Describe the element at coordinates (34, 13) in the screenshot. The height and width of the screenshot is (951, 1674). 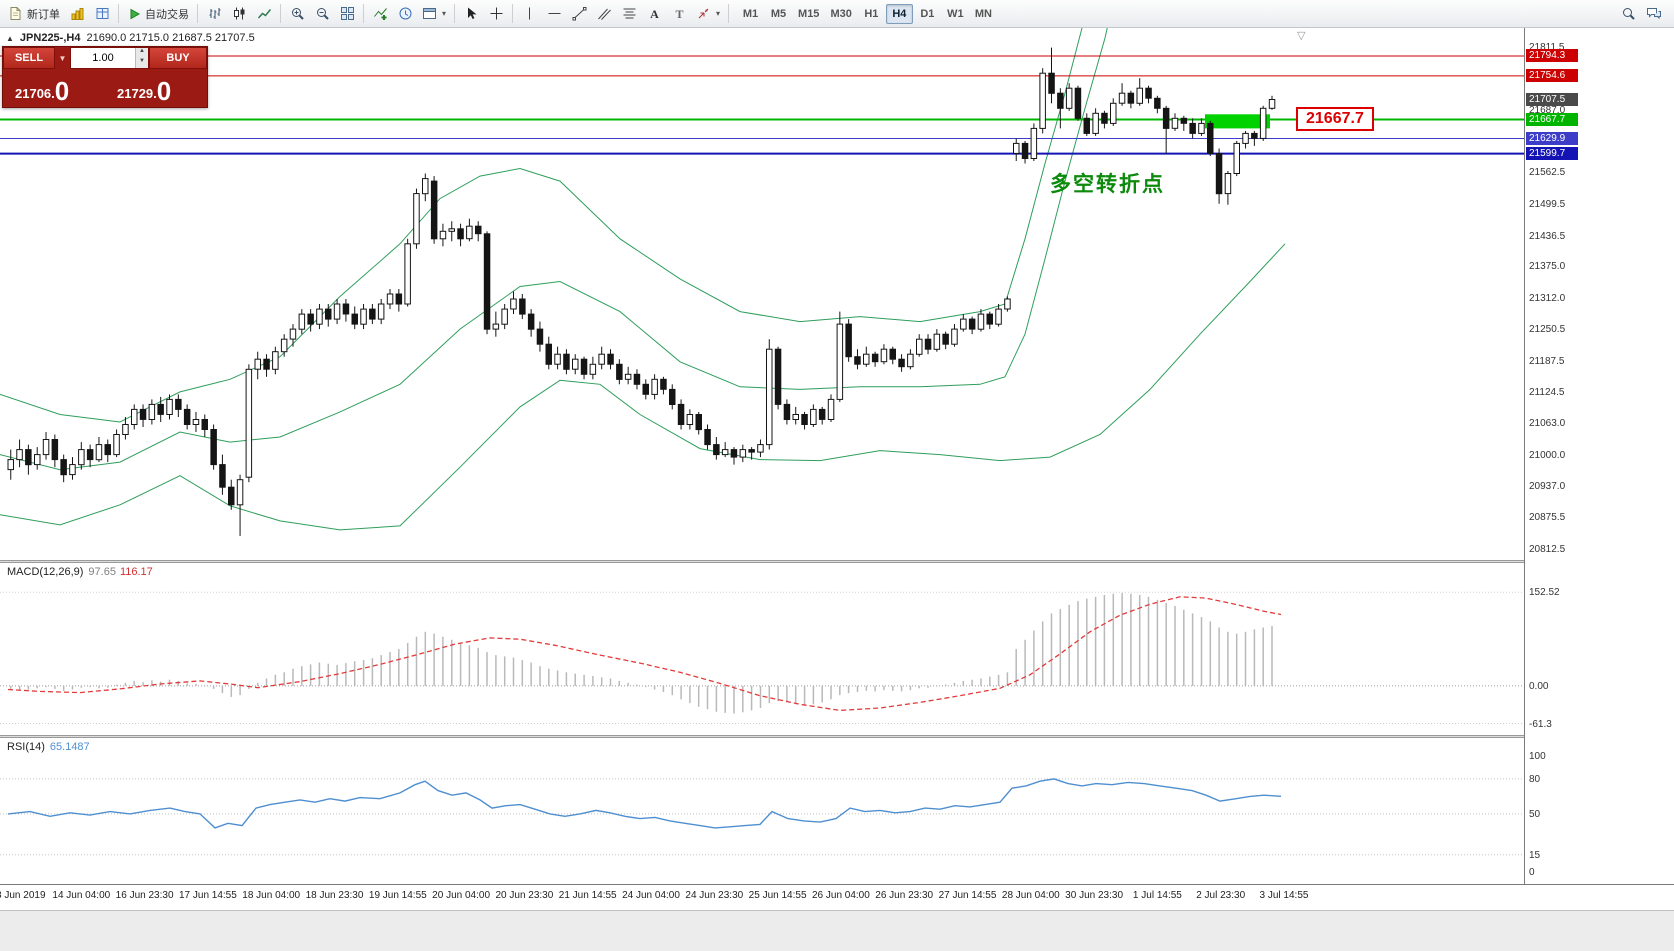
I see `new-order-button: 新订单` at that location.